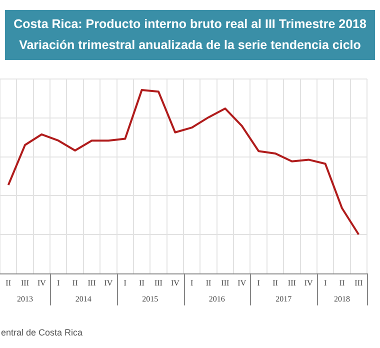  What do you see at coordinates (190, 45) in the screenshot?
I see `chart-subtitle: Variación trimestral anualizada de la serie tendencia ciclo` at bounding box center [190, 45].